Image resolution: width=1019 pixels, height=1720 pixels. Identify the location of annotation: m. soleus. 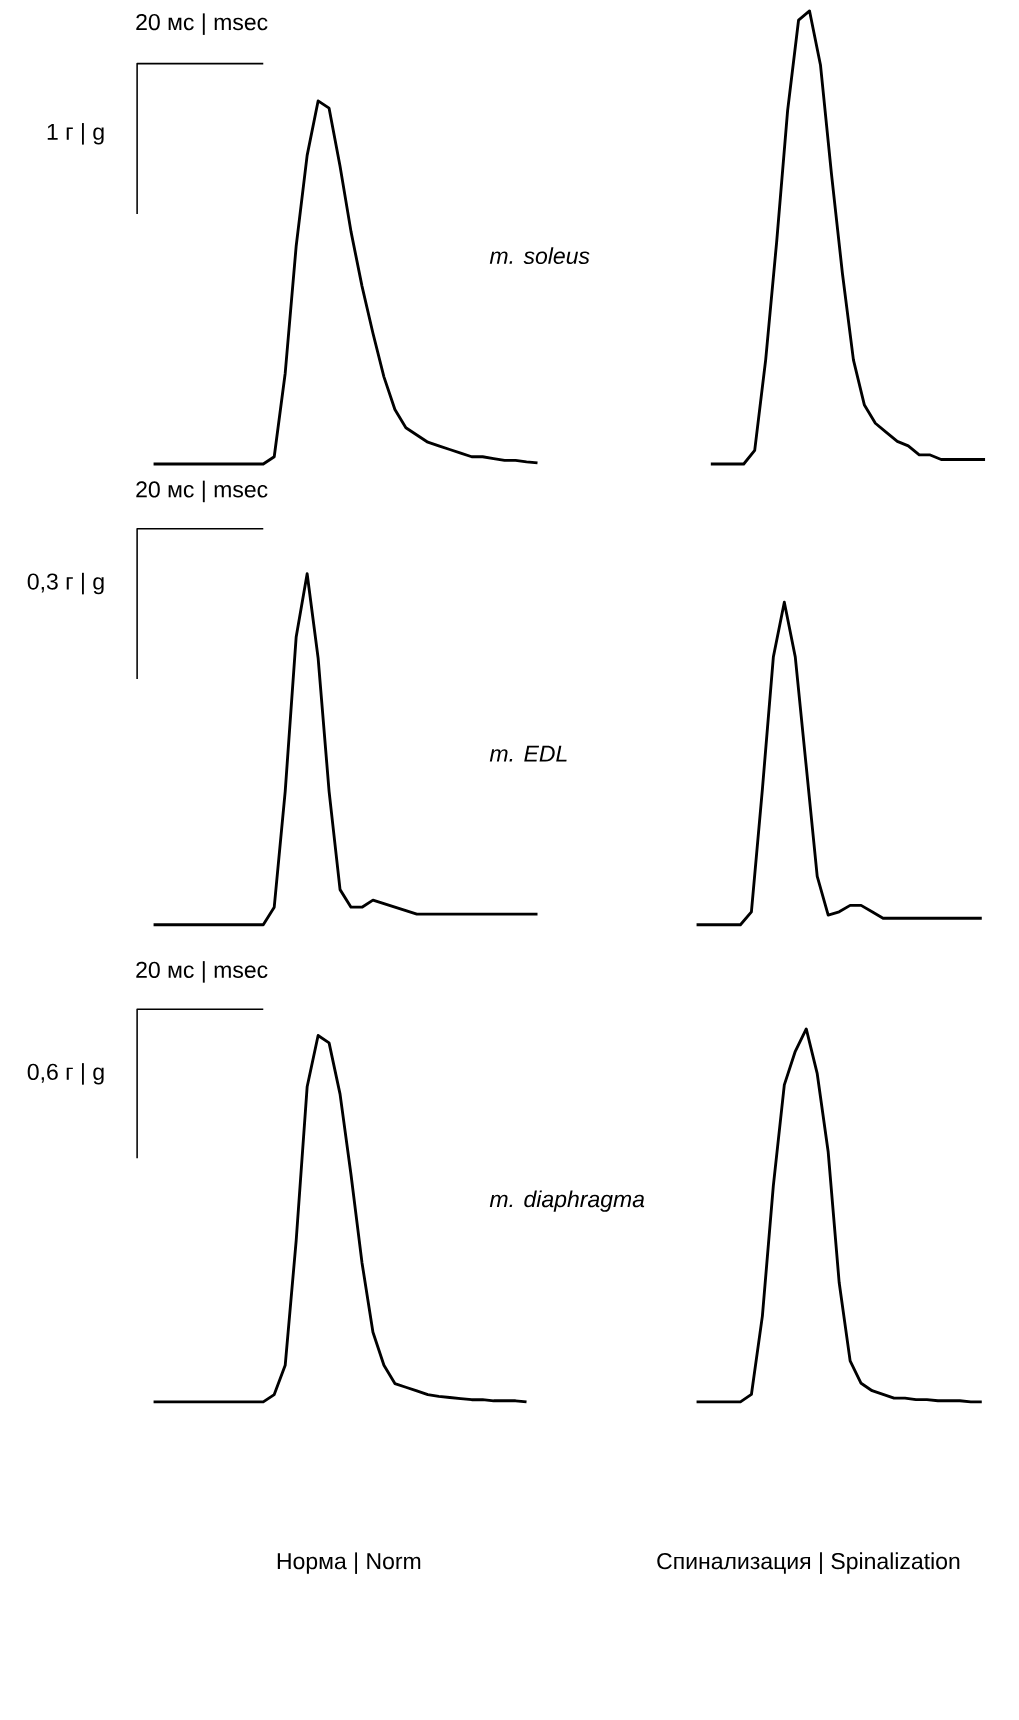
(539, 256).